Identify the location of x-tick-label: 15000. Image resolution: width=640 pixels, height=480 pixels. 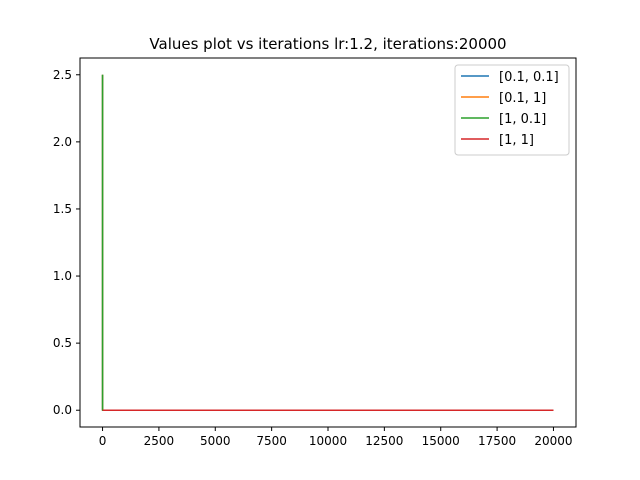
(441, 441).